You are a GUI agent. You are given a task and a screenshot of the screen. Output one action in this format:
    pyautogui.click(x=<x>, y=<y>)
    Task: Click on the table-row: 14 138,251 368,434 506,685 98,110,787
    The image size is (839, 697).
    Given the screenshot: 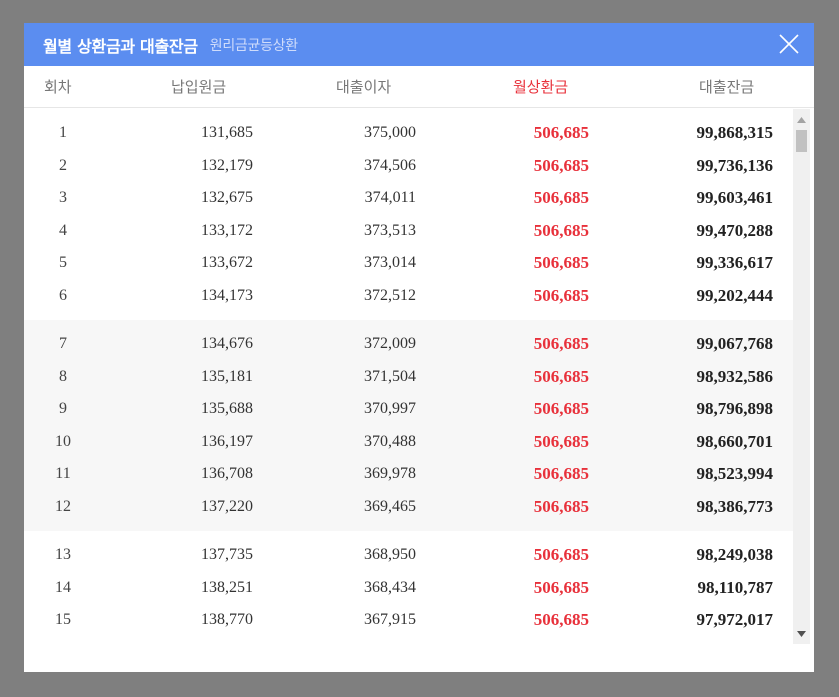 What is the action you would take?
    pyautogui.click(x=408, y=588)
    